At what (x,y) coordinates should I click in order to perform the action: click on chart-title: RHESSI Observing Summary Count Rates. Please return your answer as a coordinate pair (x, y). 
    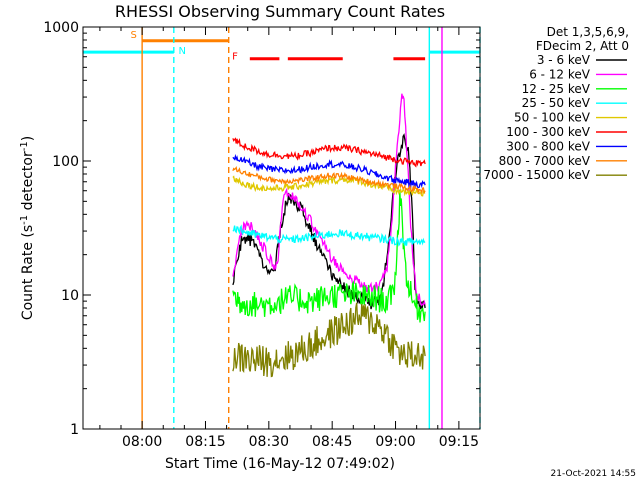
    Looking at the image, I should click on (280, 11).